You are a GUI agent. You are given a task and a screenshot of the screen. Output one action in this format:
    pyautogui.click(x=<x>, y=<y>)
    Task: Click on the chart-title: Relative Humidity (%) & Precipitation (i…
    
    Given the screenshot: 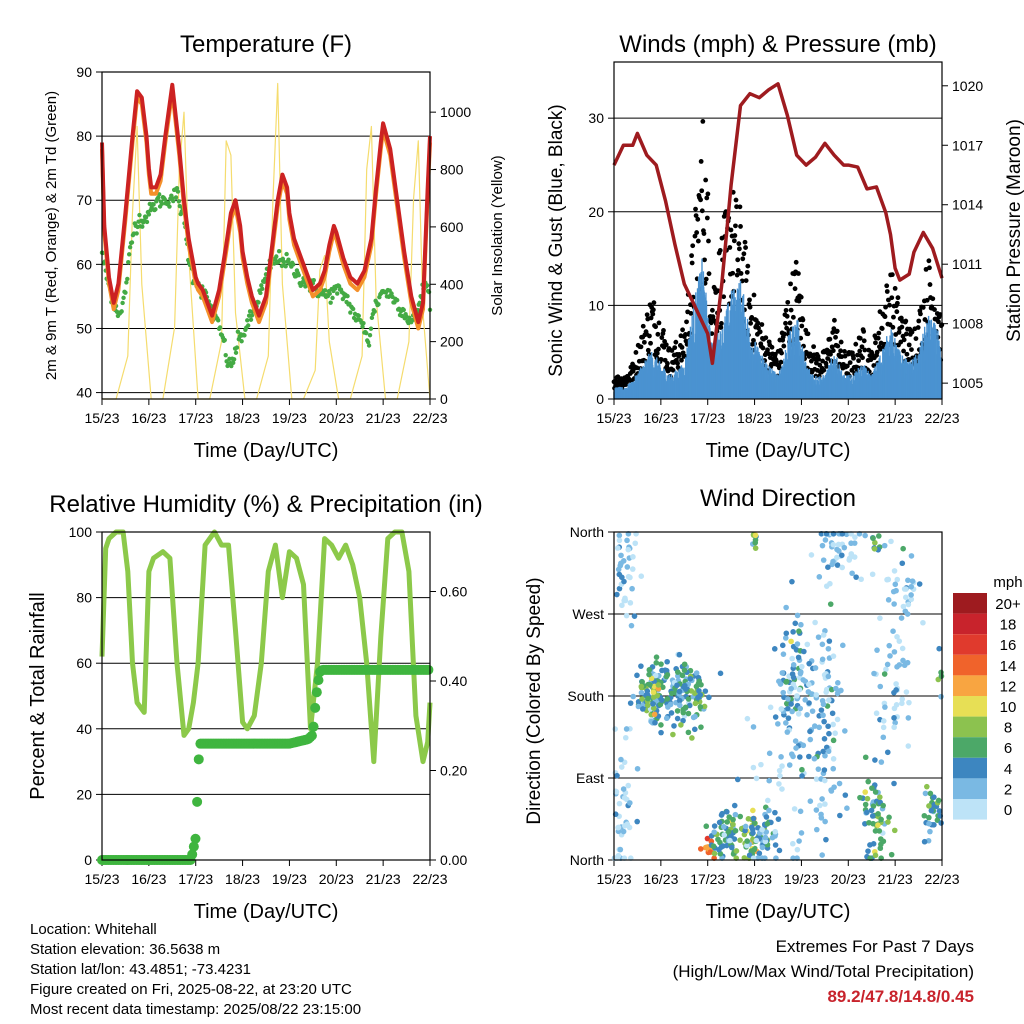 What is the action you would take?
    pyautogui.click(x=265, y=504)
    